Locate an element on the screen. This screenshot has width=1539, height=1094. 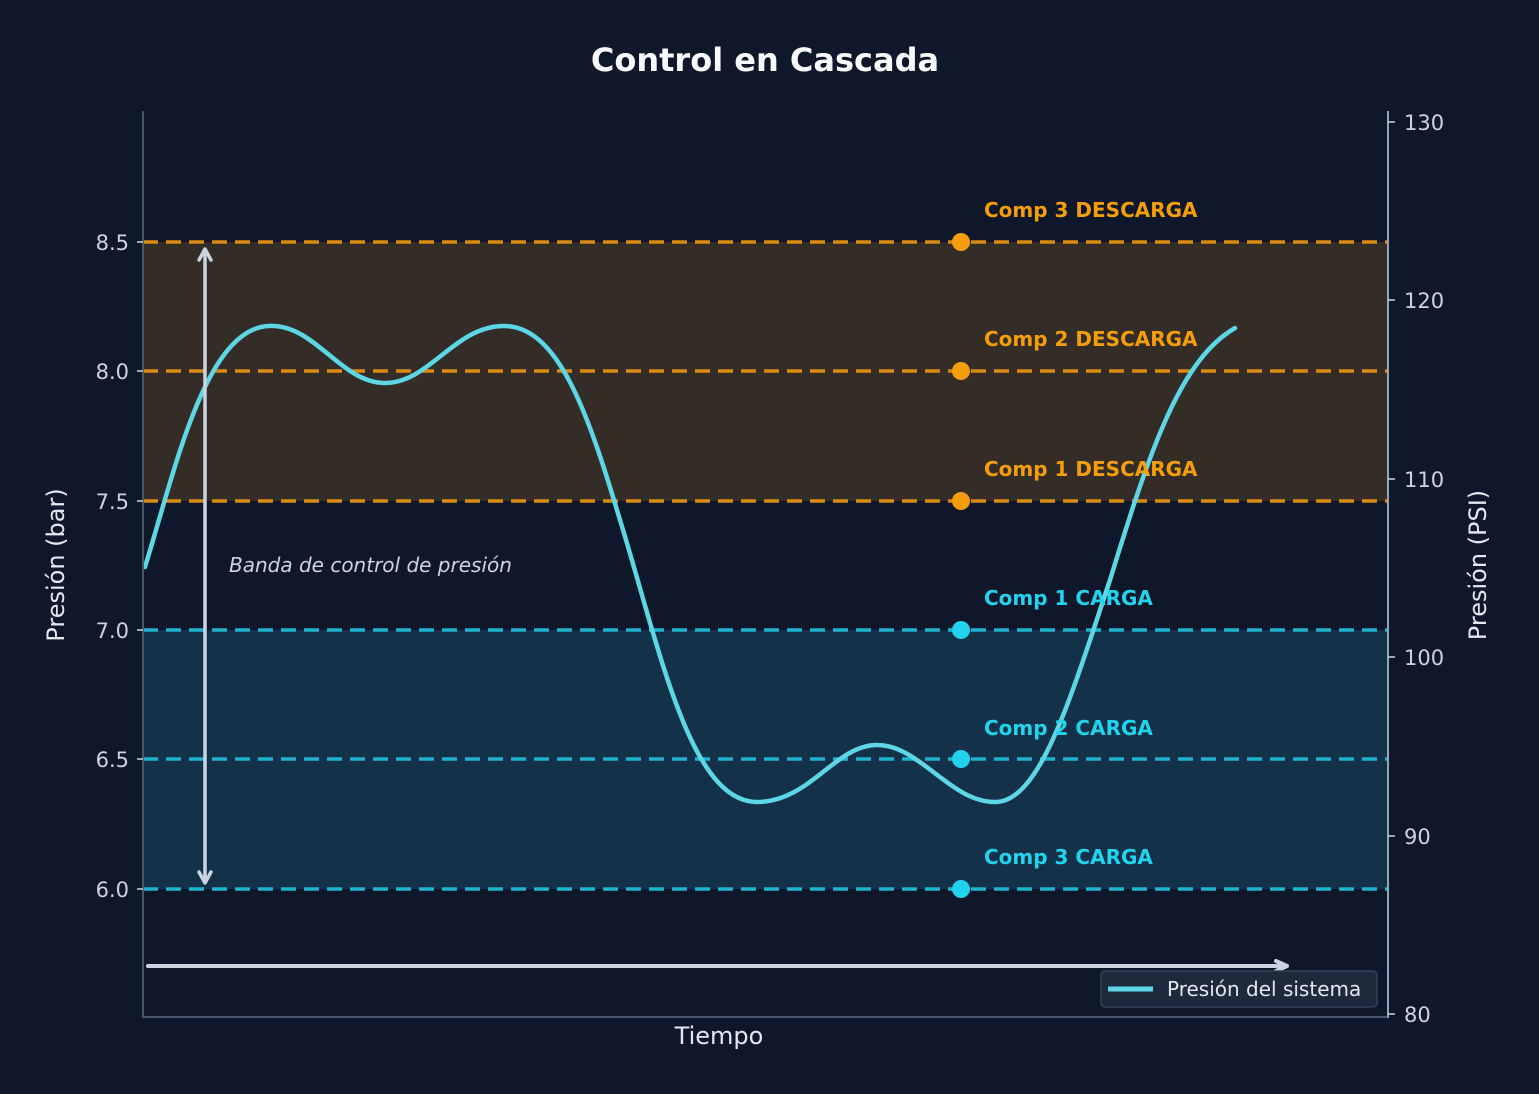
ytick-right-label: 90 is located at coordinates (1417, 837).